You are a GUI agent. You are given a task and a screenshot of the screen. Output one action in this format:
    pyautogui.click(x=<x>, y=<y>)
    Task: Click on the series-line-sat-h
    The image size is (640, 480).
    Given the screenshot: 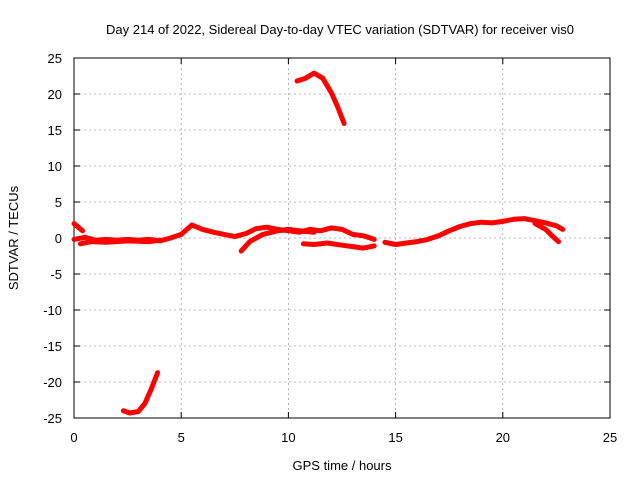 What is the action you would take?
    pyautogui.click(x=140, y=393)
    